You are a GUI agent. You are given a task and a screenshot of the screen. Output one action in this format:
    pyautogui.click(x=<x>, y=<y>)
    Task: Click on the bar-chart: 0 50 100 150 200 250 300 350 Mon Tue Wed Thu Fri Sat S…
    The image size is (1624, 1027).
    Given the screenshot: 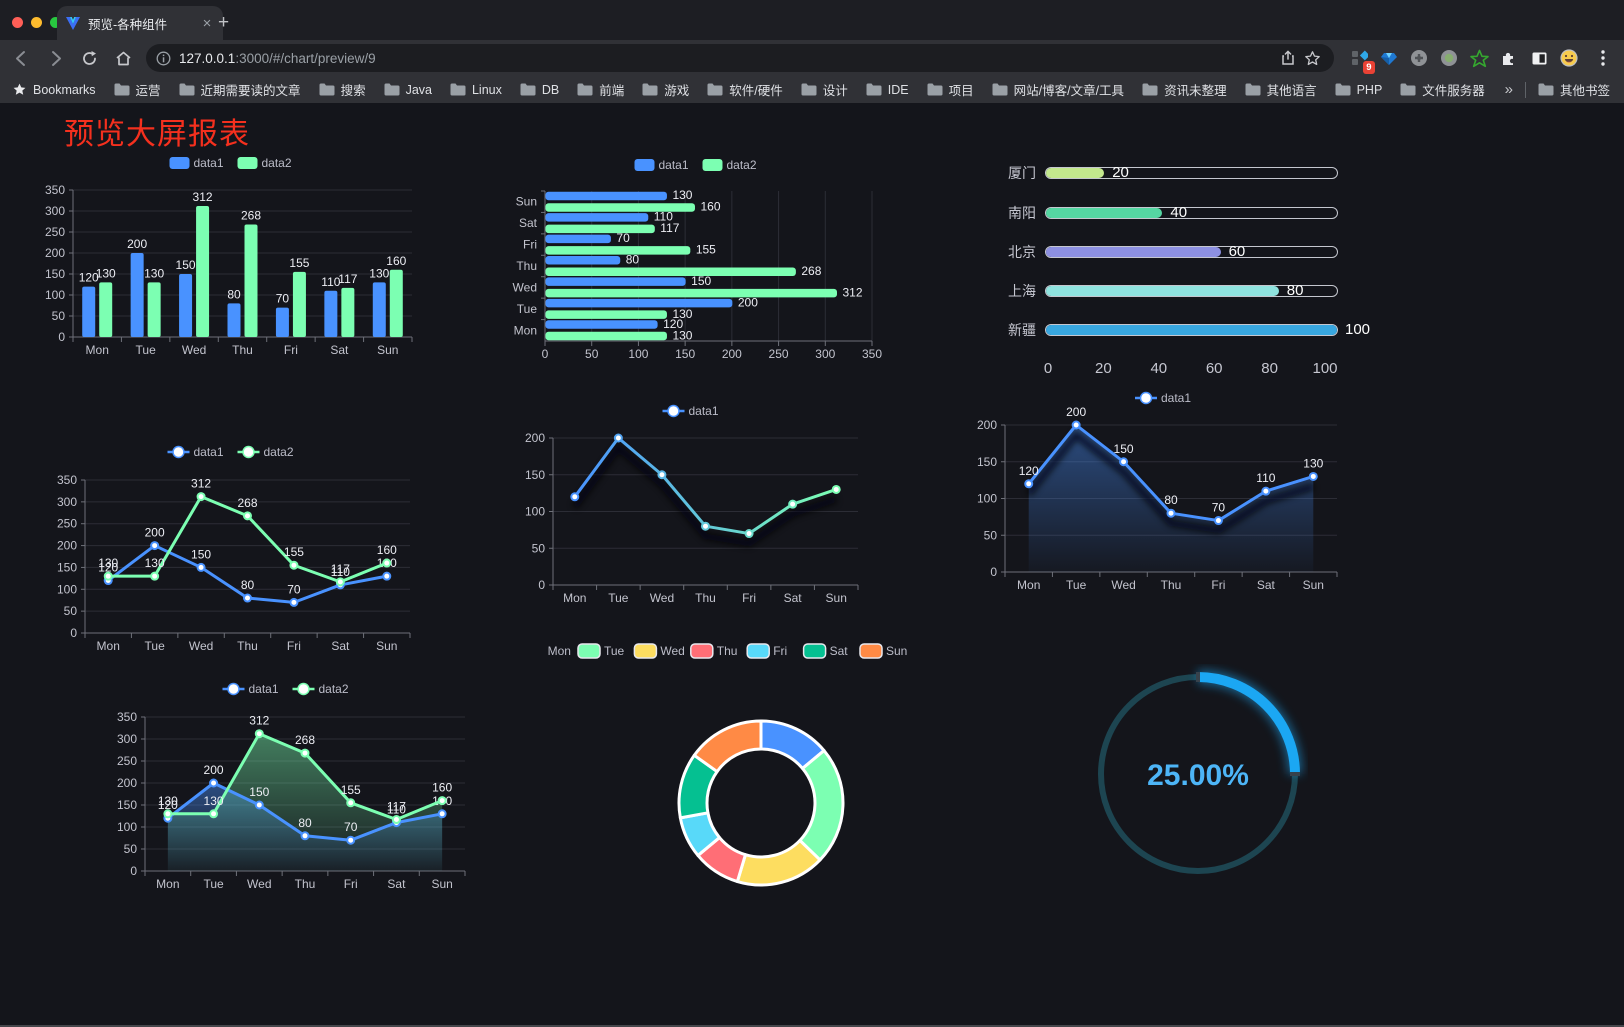 What is the action you would take?
    pyautogui.click(x=232, y=257)
    